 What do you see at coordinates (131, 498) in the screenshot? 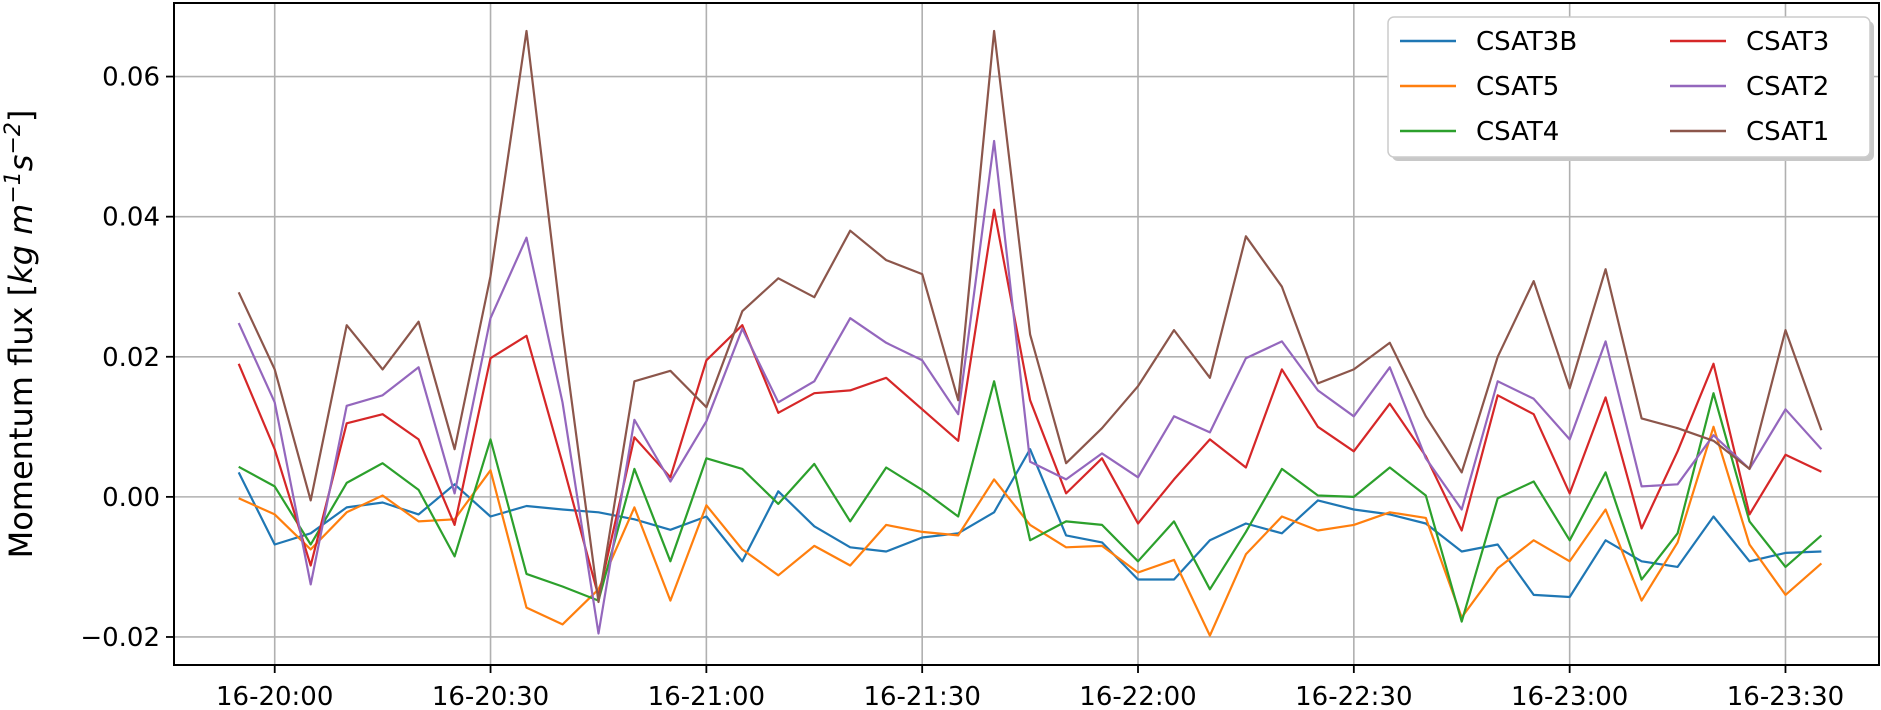
I see `y-tick-label: 0.00` at bounding box center [131, 498].